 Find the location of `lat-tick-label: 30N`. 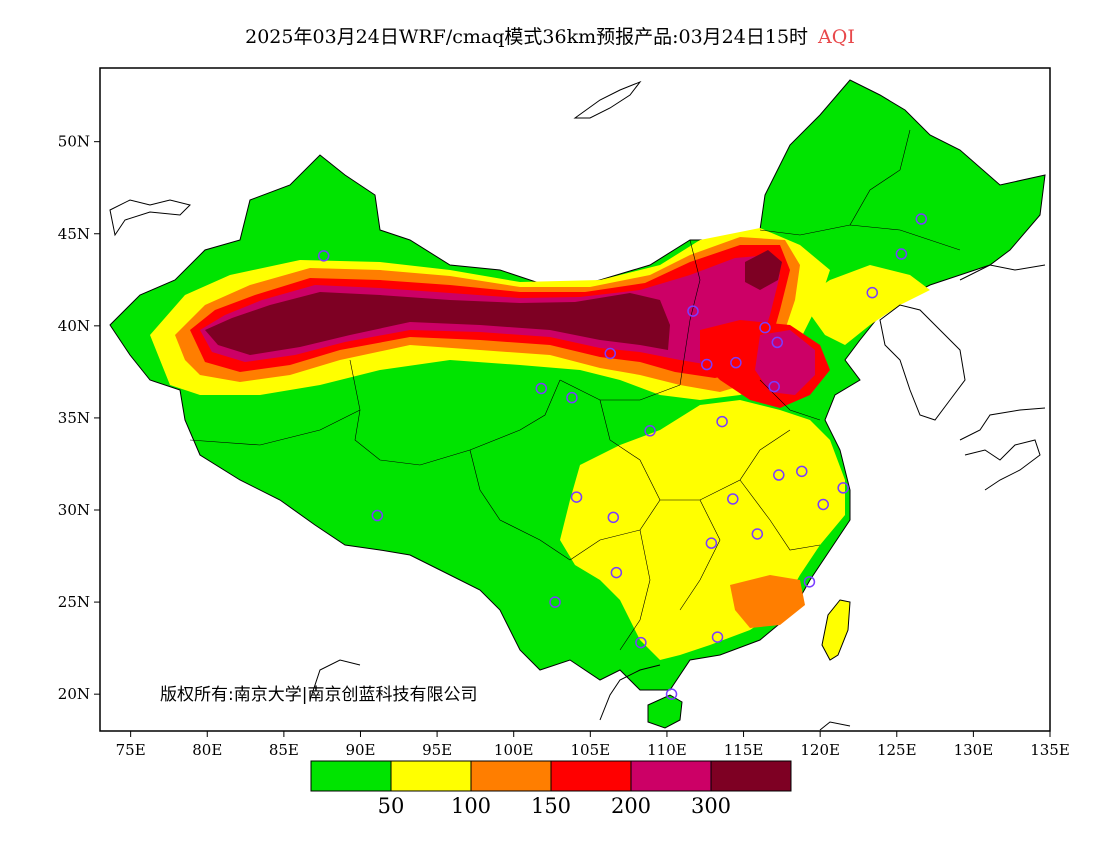

lat-tick-label: 30N is located at coordinates (74, 510).